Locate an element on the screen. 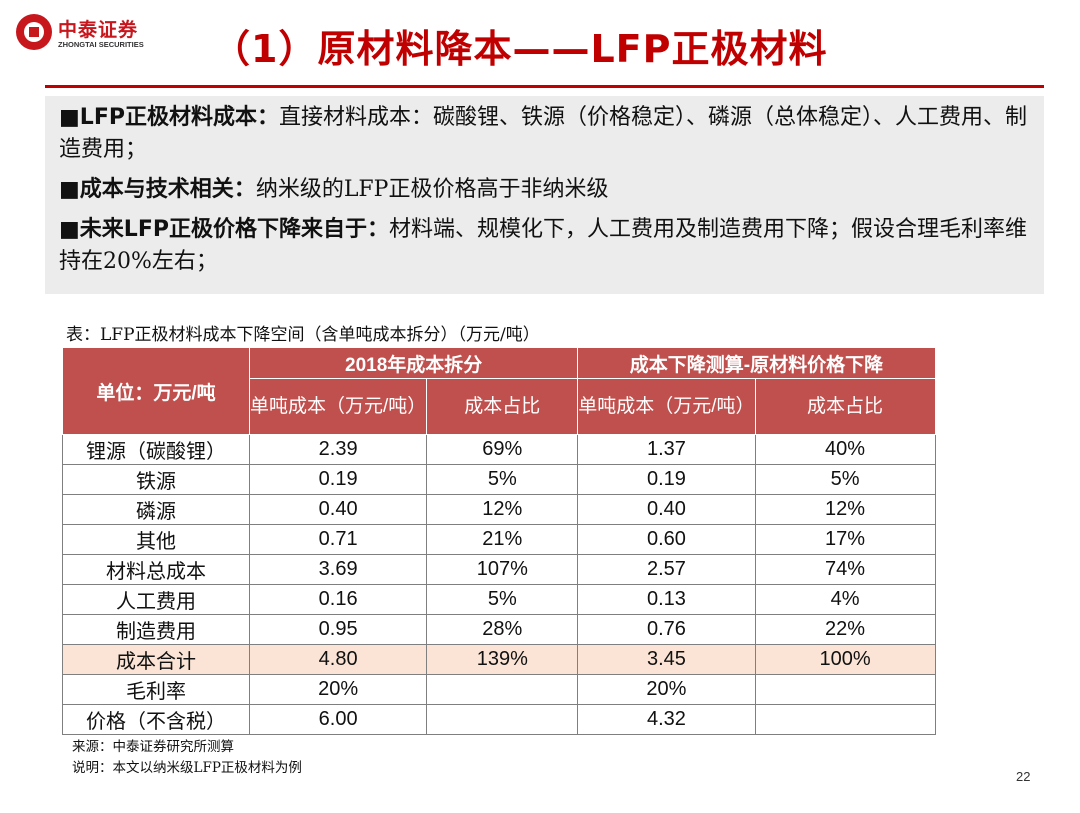 The height and width of the screenshot is (813, 1080). row-label: 人工费用 is located at coordinates (156, 599).